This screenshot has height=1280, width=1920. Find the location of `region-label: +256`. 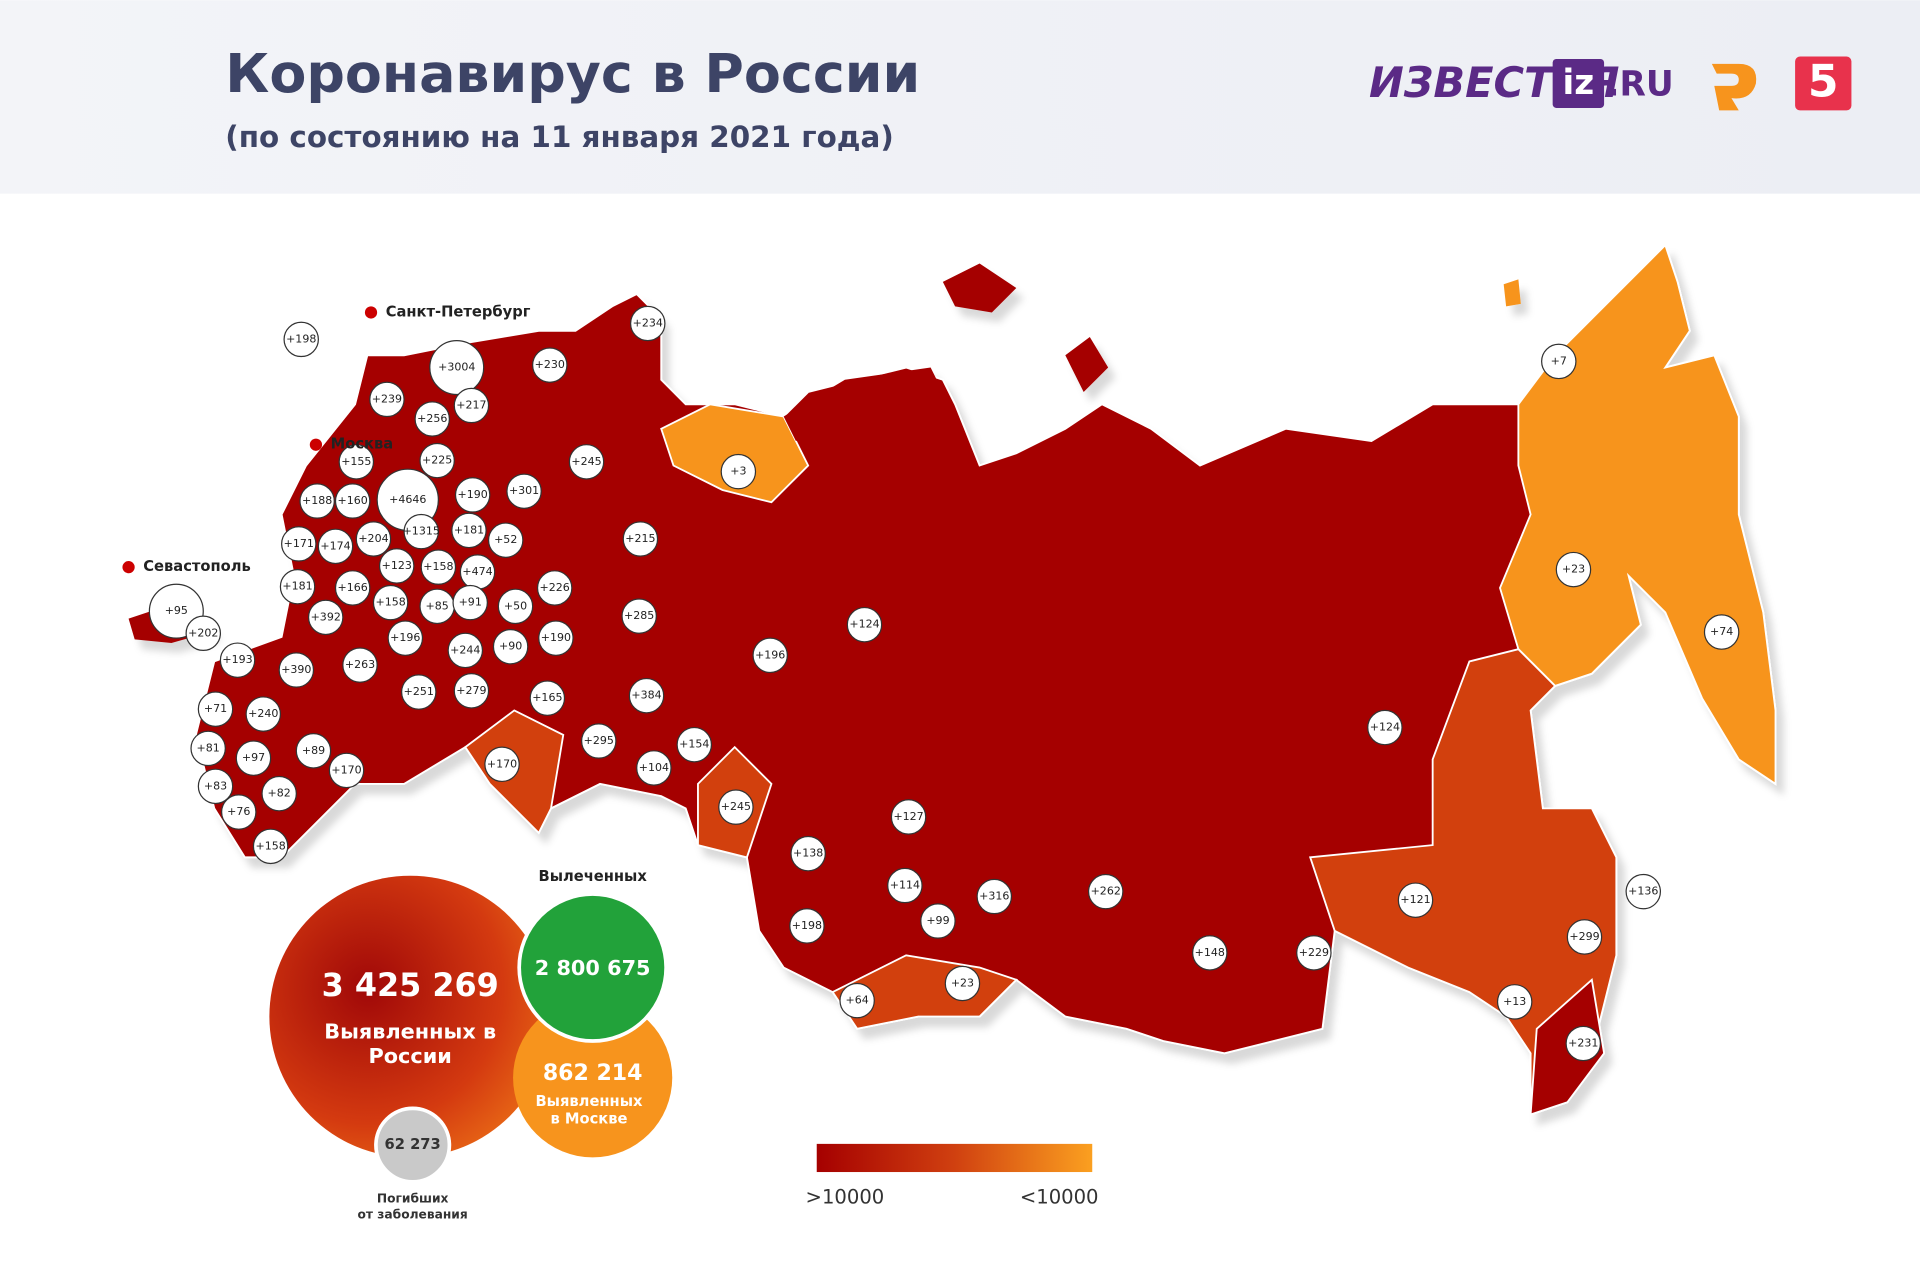

region-label: +256 is located at coordinates (432, 418).